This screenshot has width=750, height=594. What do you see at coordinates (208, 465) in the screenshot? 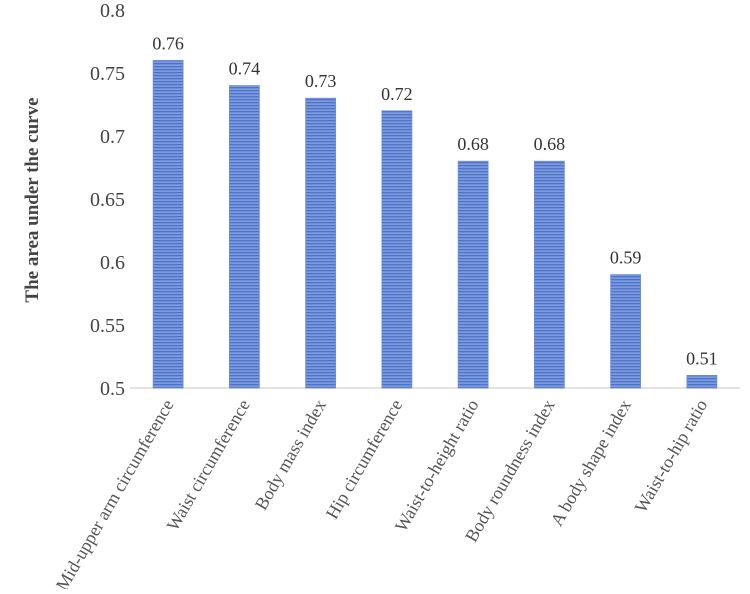
I see `category-label: Waist circumference` at bounding box center [208, 465].